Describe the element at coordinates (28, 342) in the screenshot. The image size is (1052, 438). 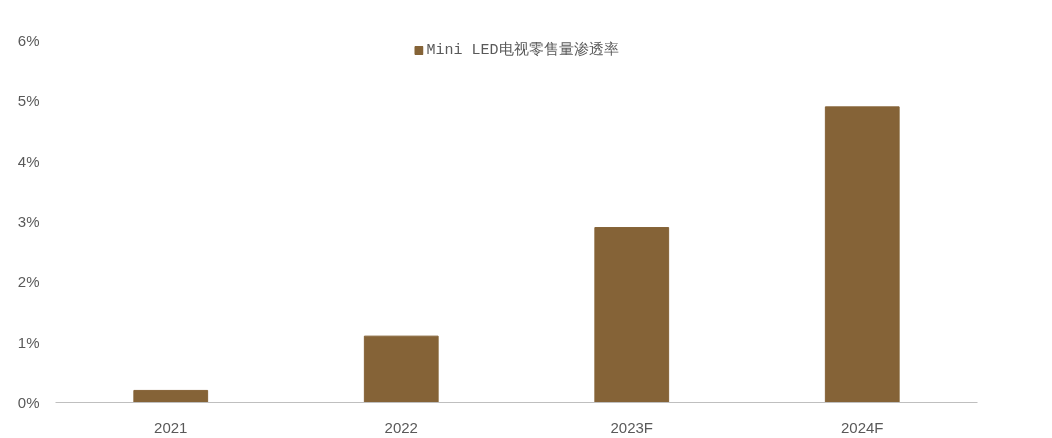
I see `y-tick-label: 1%` at that location.